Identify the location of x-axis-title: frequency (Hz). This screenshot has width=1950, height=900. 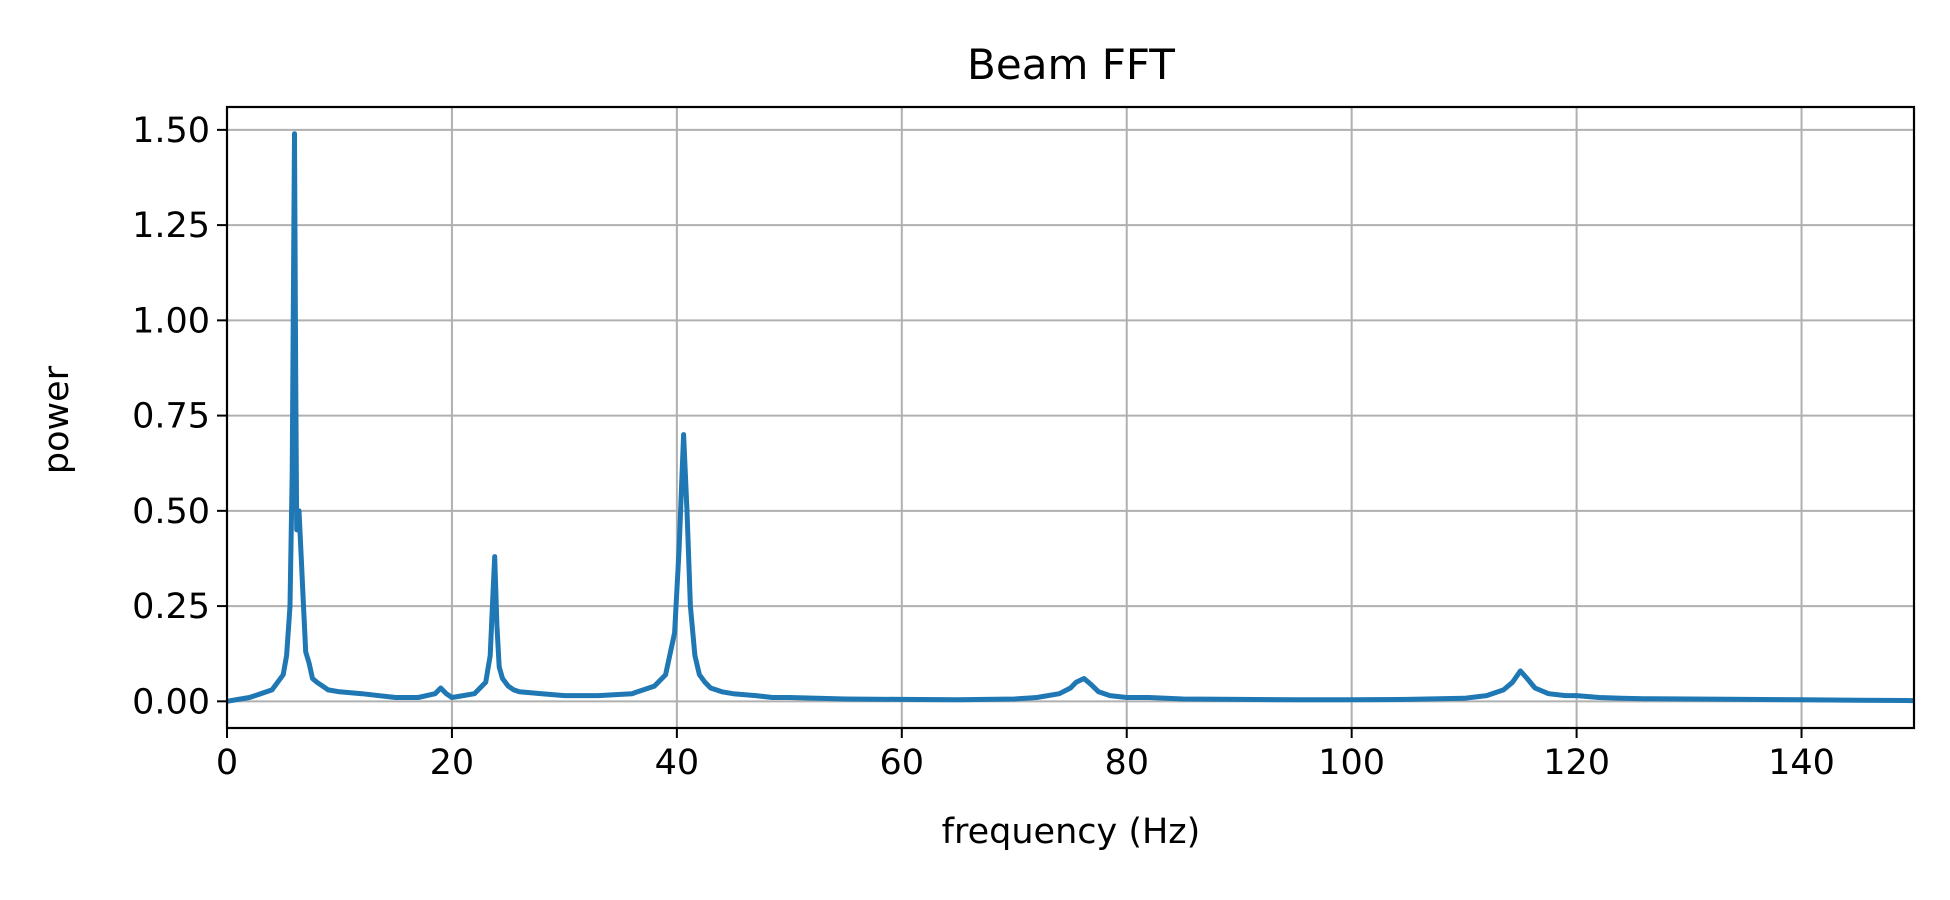
(1071, 832).